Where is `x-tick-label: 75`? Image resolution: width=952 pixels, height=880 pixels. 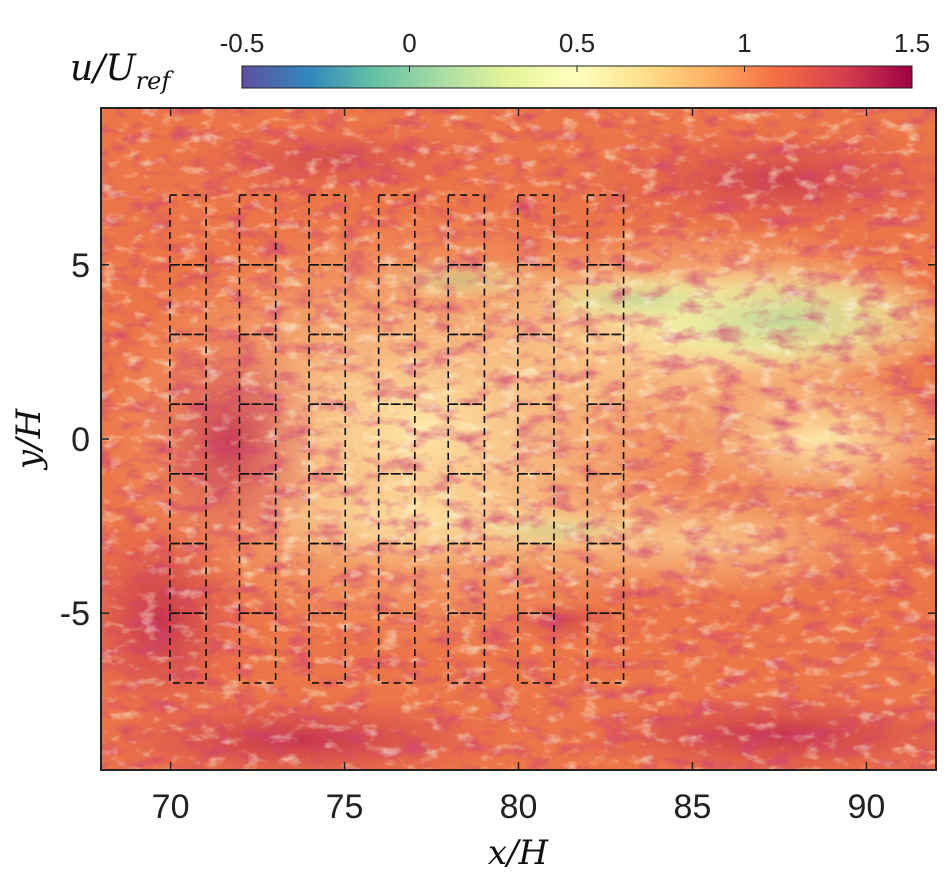
x-tick-label: 75 is located at coordinates (345, 807).